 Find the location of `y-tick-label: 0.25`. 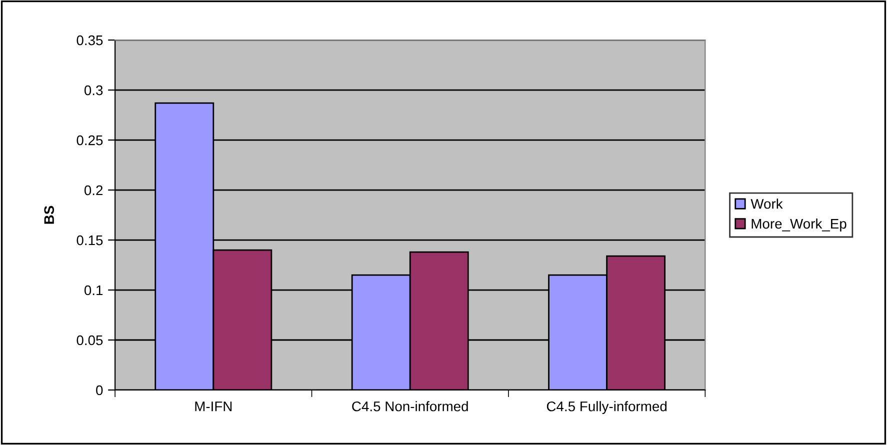

y-tick-label: 0.25 is located at coordinates (89, 140).